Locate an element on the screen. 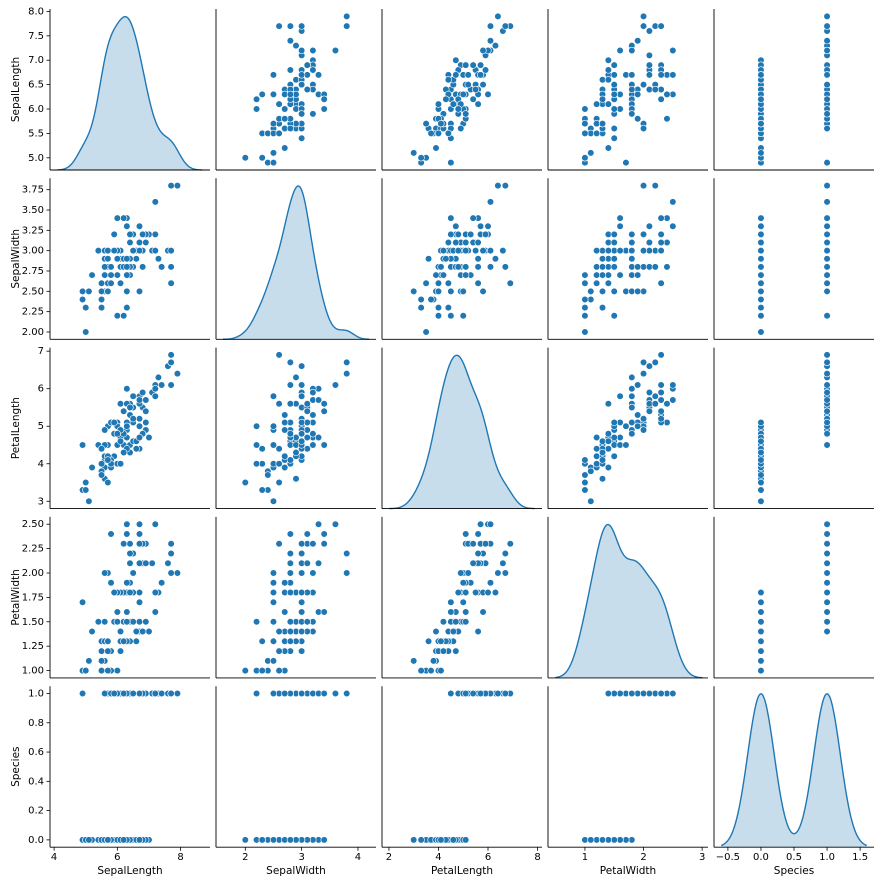  y-tick-label: 7 is located at coordinates (41, 351).